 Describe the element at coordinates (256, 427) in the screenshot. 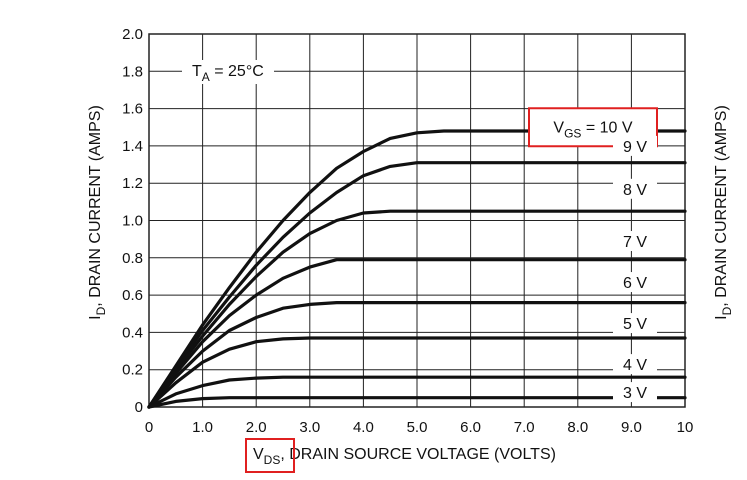

I see `x-tick-label: 2.0` at that location.